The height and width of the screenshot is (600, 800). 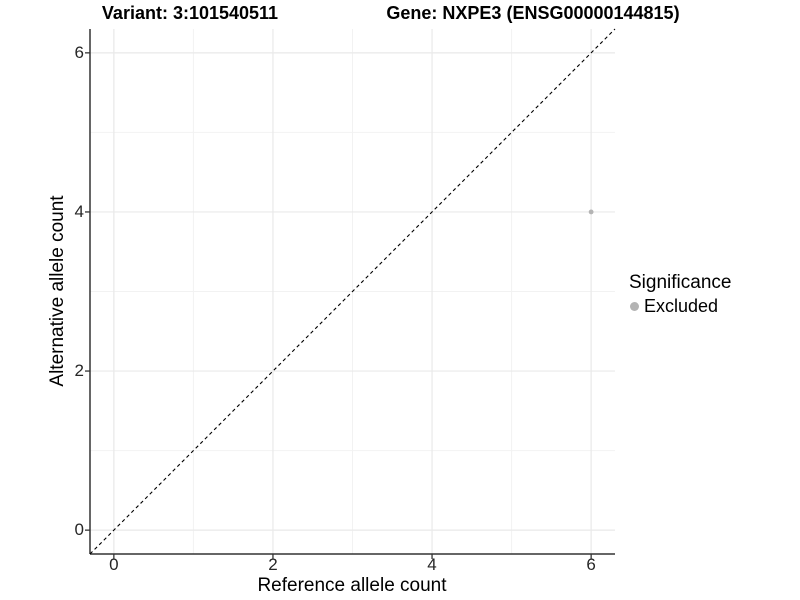 I want to click on x-tick-label: 0, so click(x=114, y=564).